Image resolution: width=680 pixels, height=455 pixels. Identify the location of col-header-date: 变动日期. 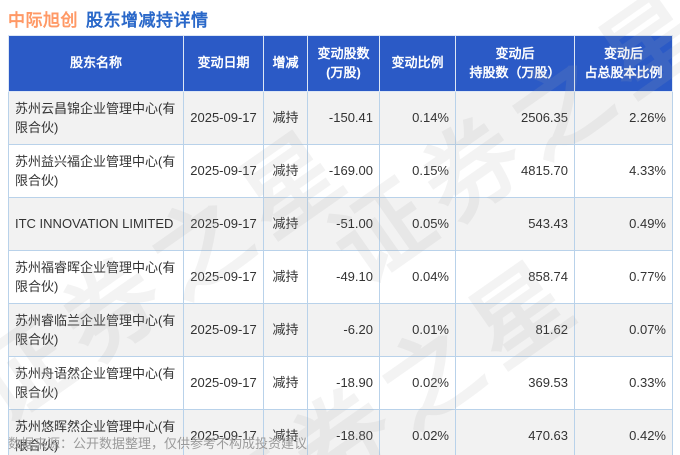
(223, 63).